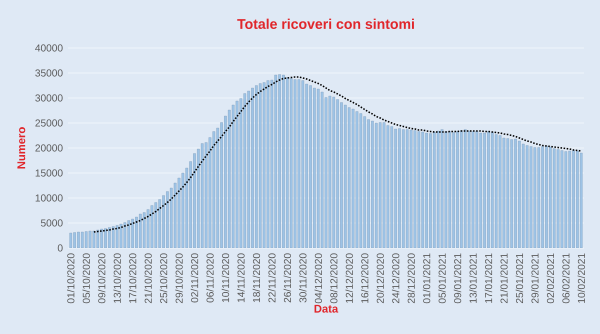 The height and width of the screenshot is (334, 600). Describe the element at coordinates (550, 278) in the screenshot. I see `x-tick-label: 02/02/2021` at that location.